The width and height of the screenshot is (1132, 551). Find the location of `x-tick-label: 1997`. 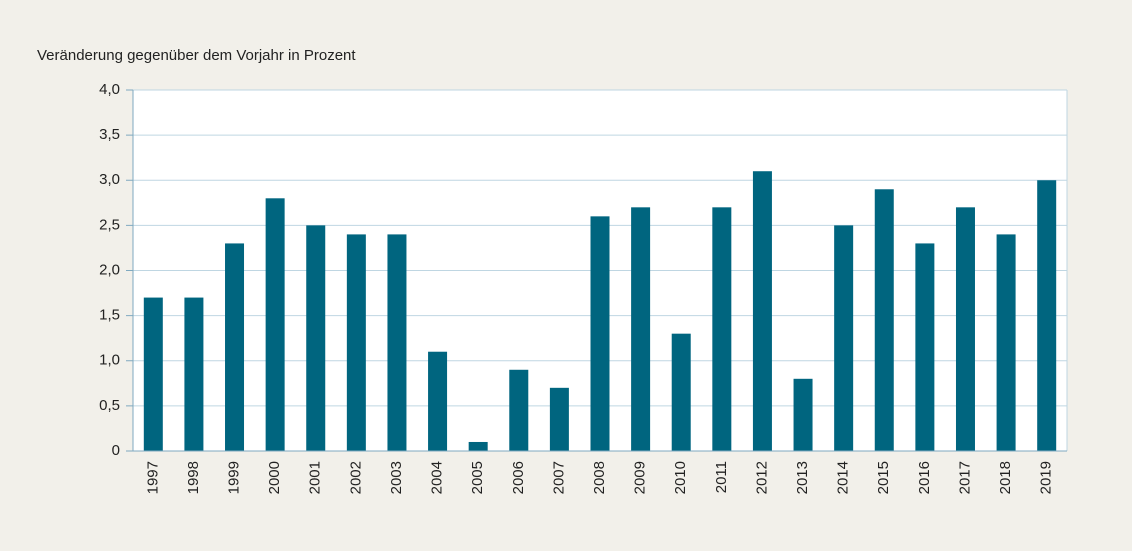

x-tick-label: 1997 is located at coordinates (152, 477).